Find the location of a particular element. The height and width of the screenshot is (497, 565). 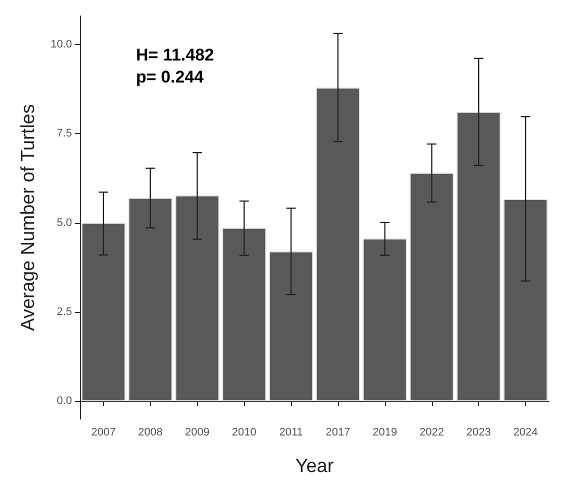

annotation: p= 0.244 is located at coordinates (170, 77).